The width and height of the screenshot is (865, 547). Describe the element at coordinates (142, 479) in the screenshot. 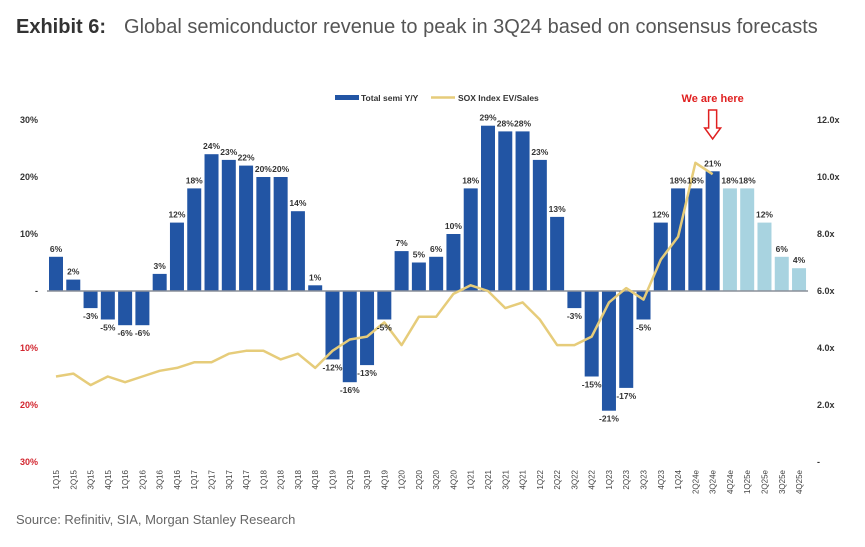

I see `x-category-label: 2Q16` at that location.